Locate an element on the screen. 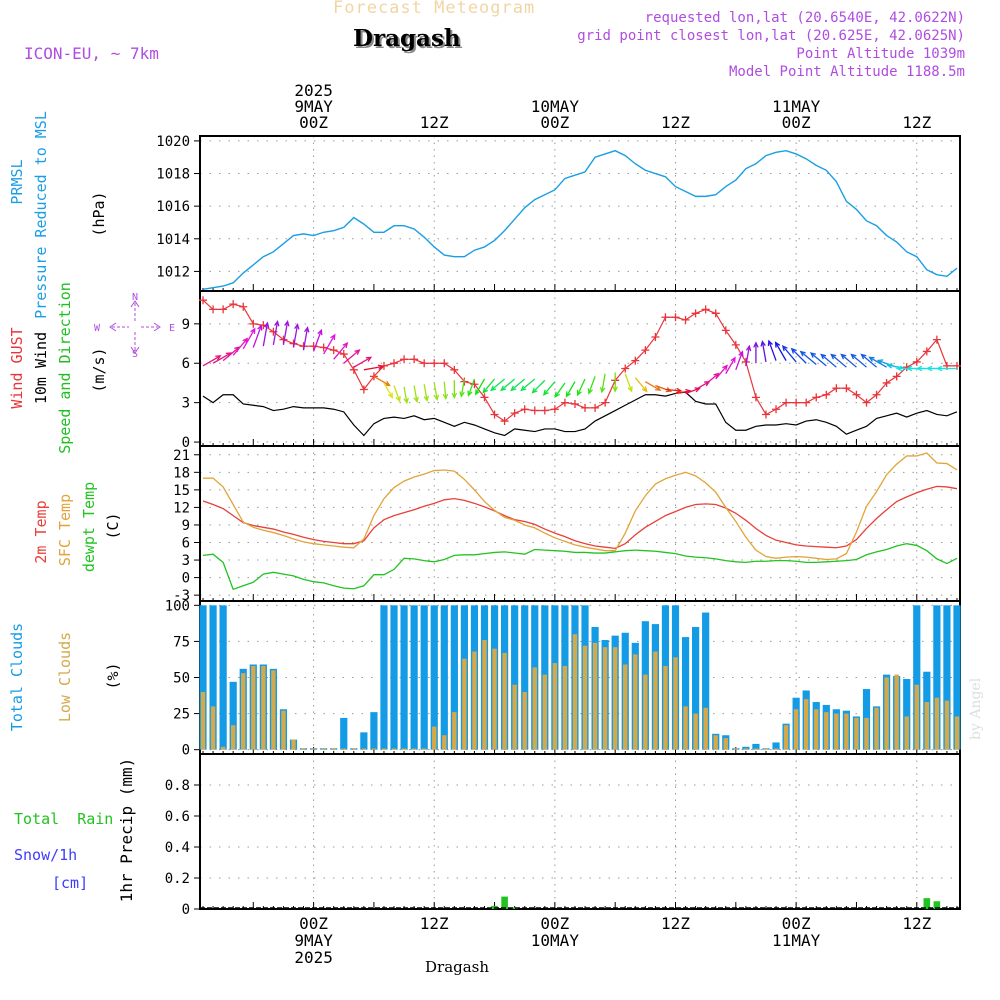 The width and height of the screenshot is (1000, 1000). gust-markers is located at coordinates (580, 361).